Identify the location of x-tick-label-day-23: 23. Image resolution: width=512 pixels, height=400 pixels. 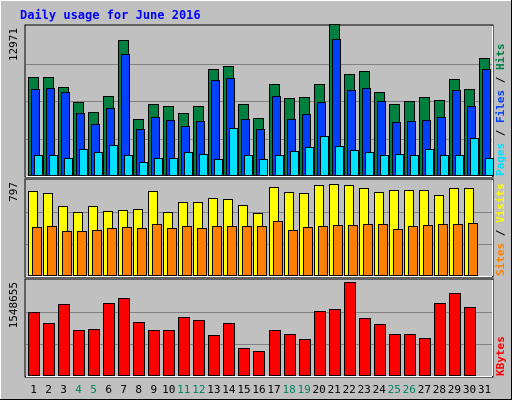
(364, 389).